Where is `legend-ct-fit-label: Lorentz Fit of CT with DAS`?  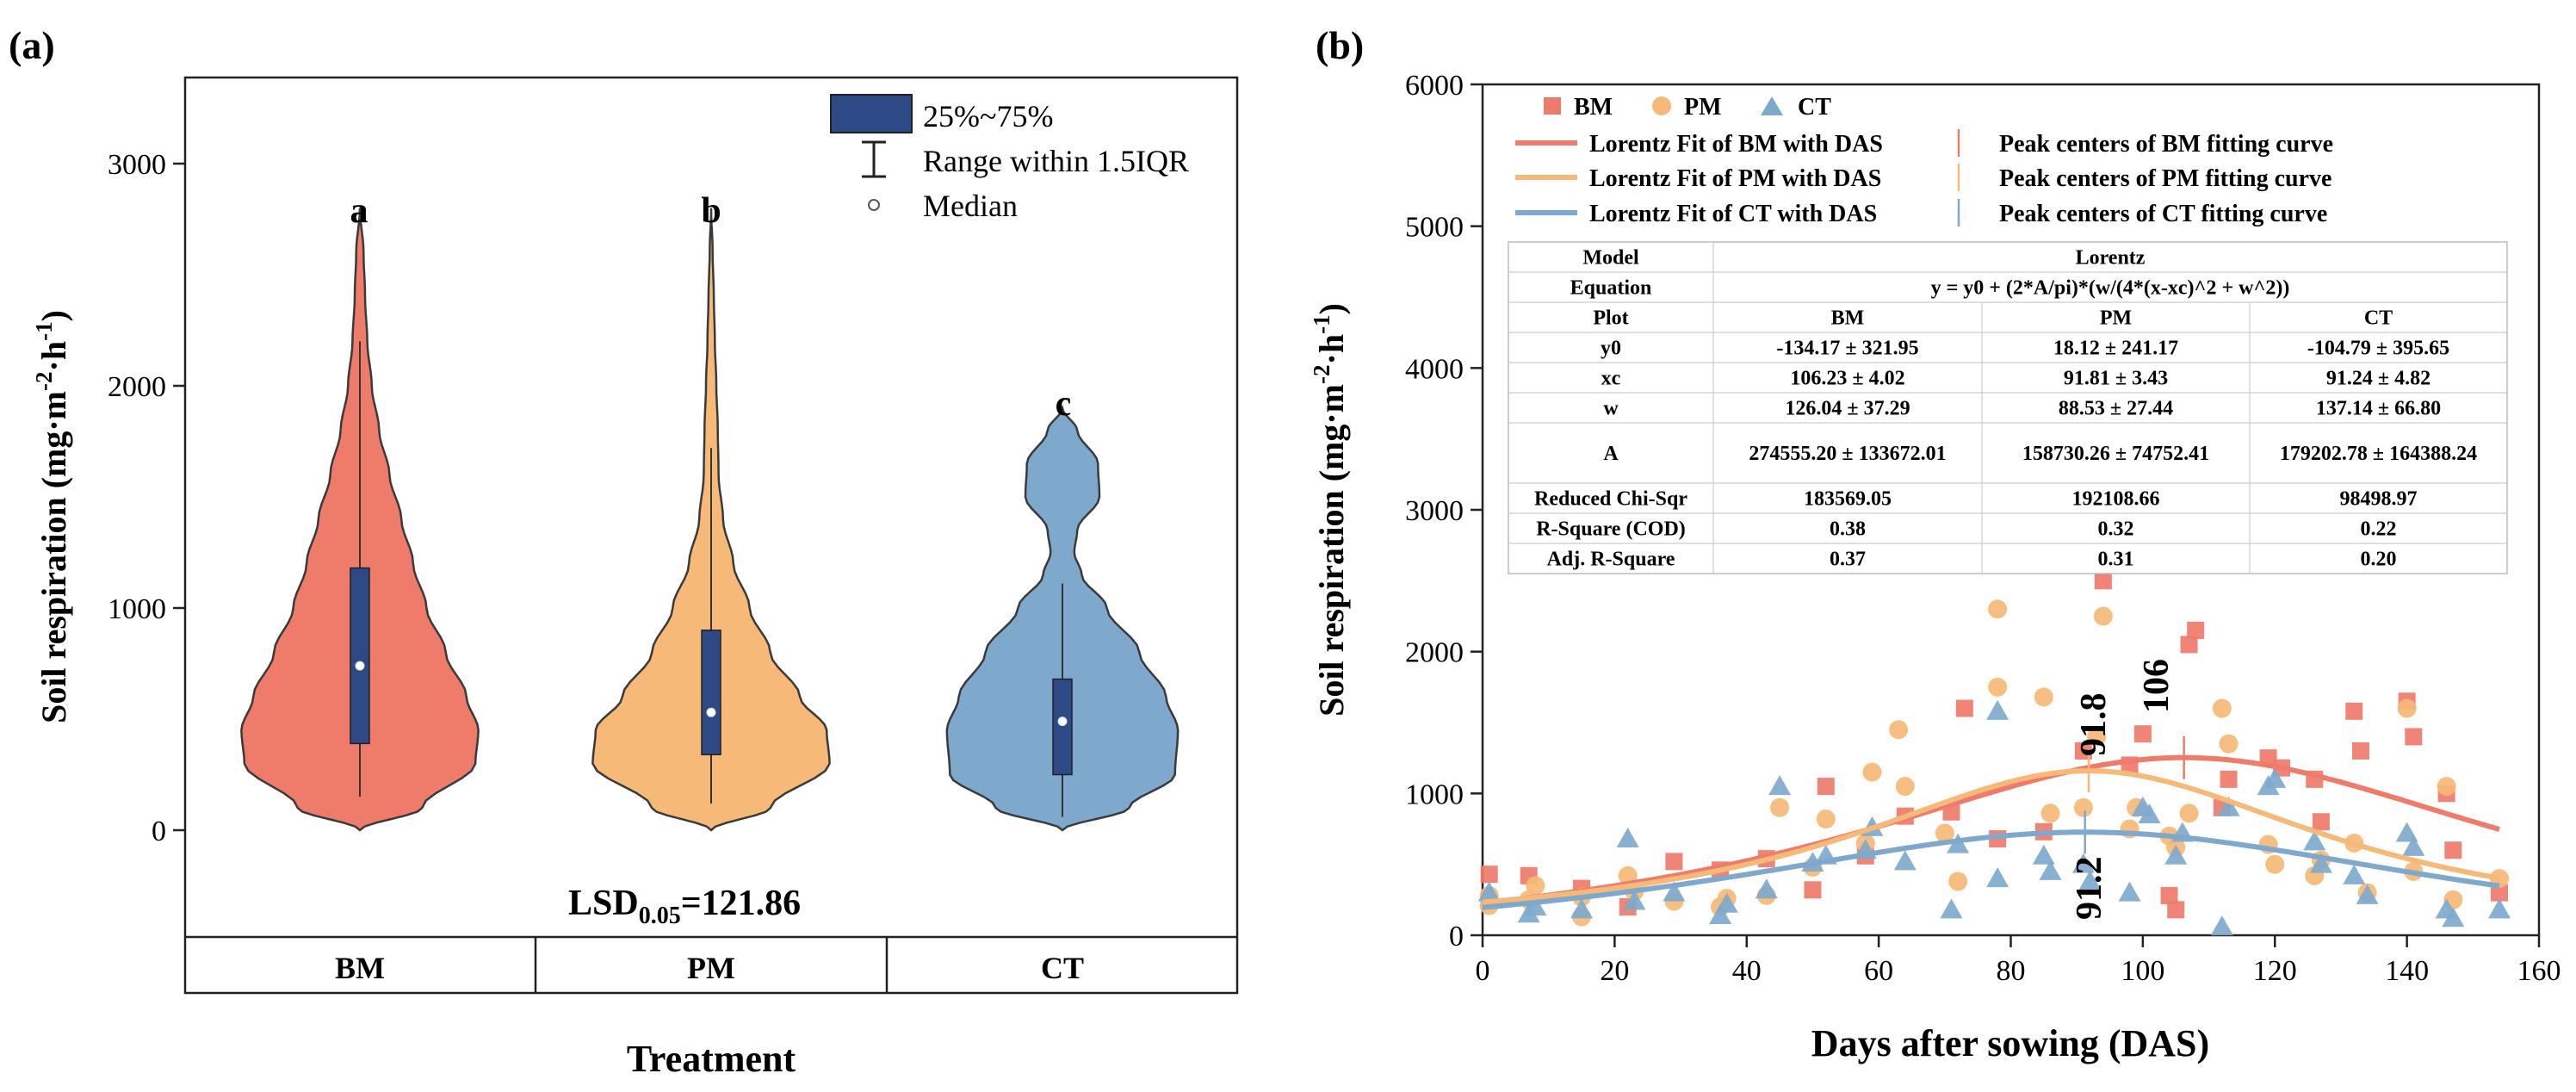
legend-ct-fit-label: Lorentz Fit of CT with DAS is located at coordinates (1733, 214).